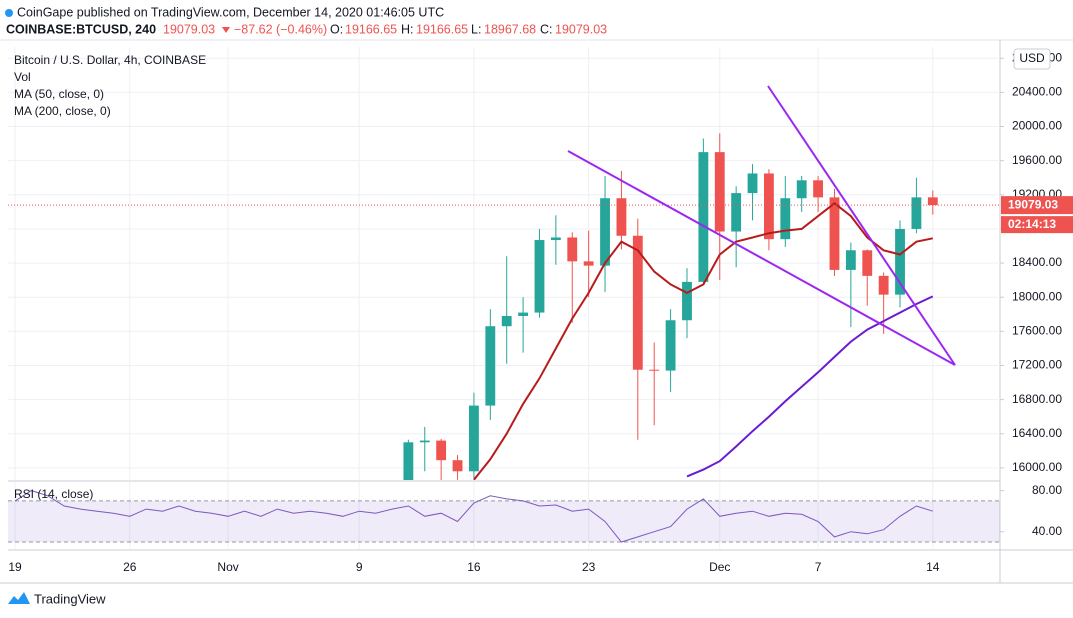 The width and height of the screenshot is (1073, 618). I want to click on x-tick-label: 19, so click(15, 567).